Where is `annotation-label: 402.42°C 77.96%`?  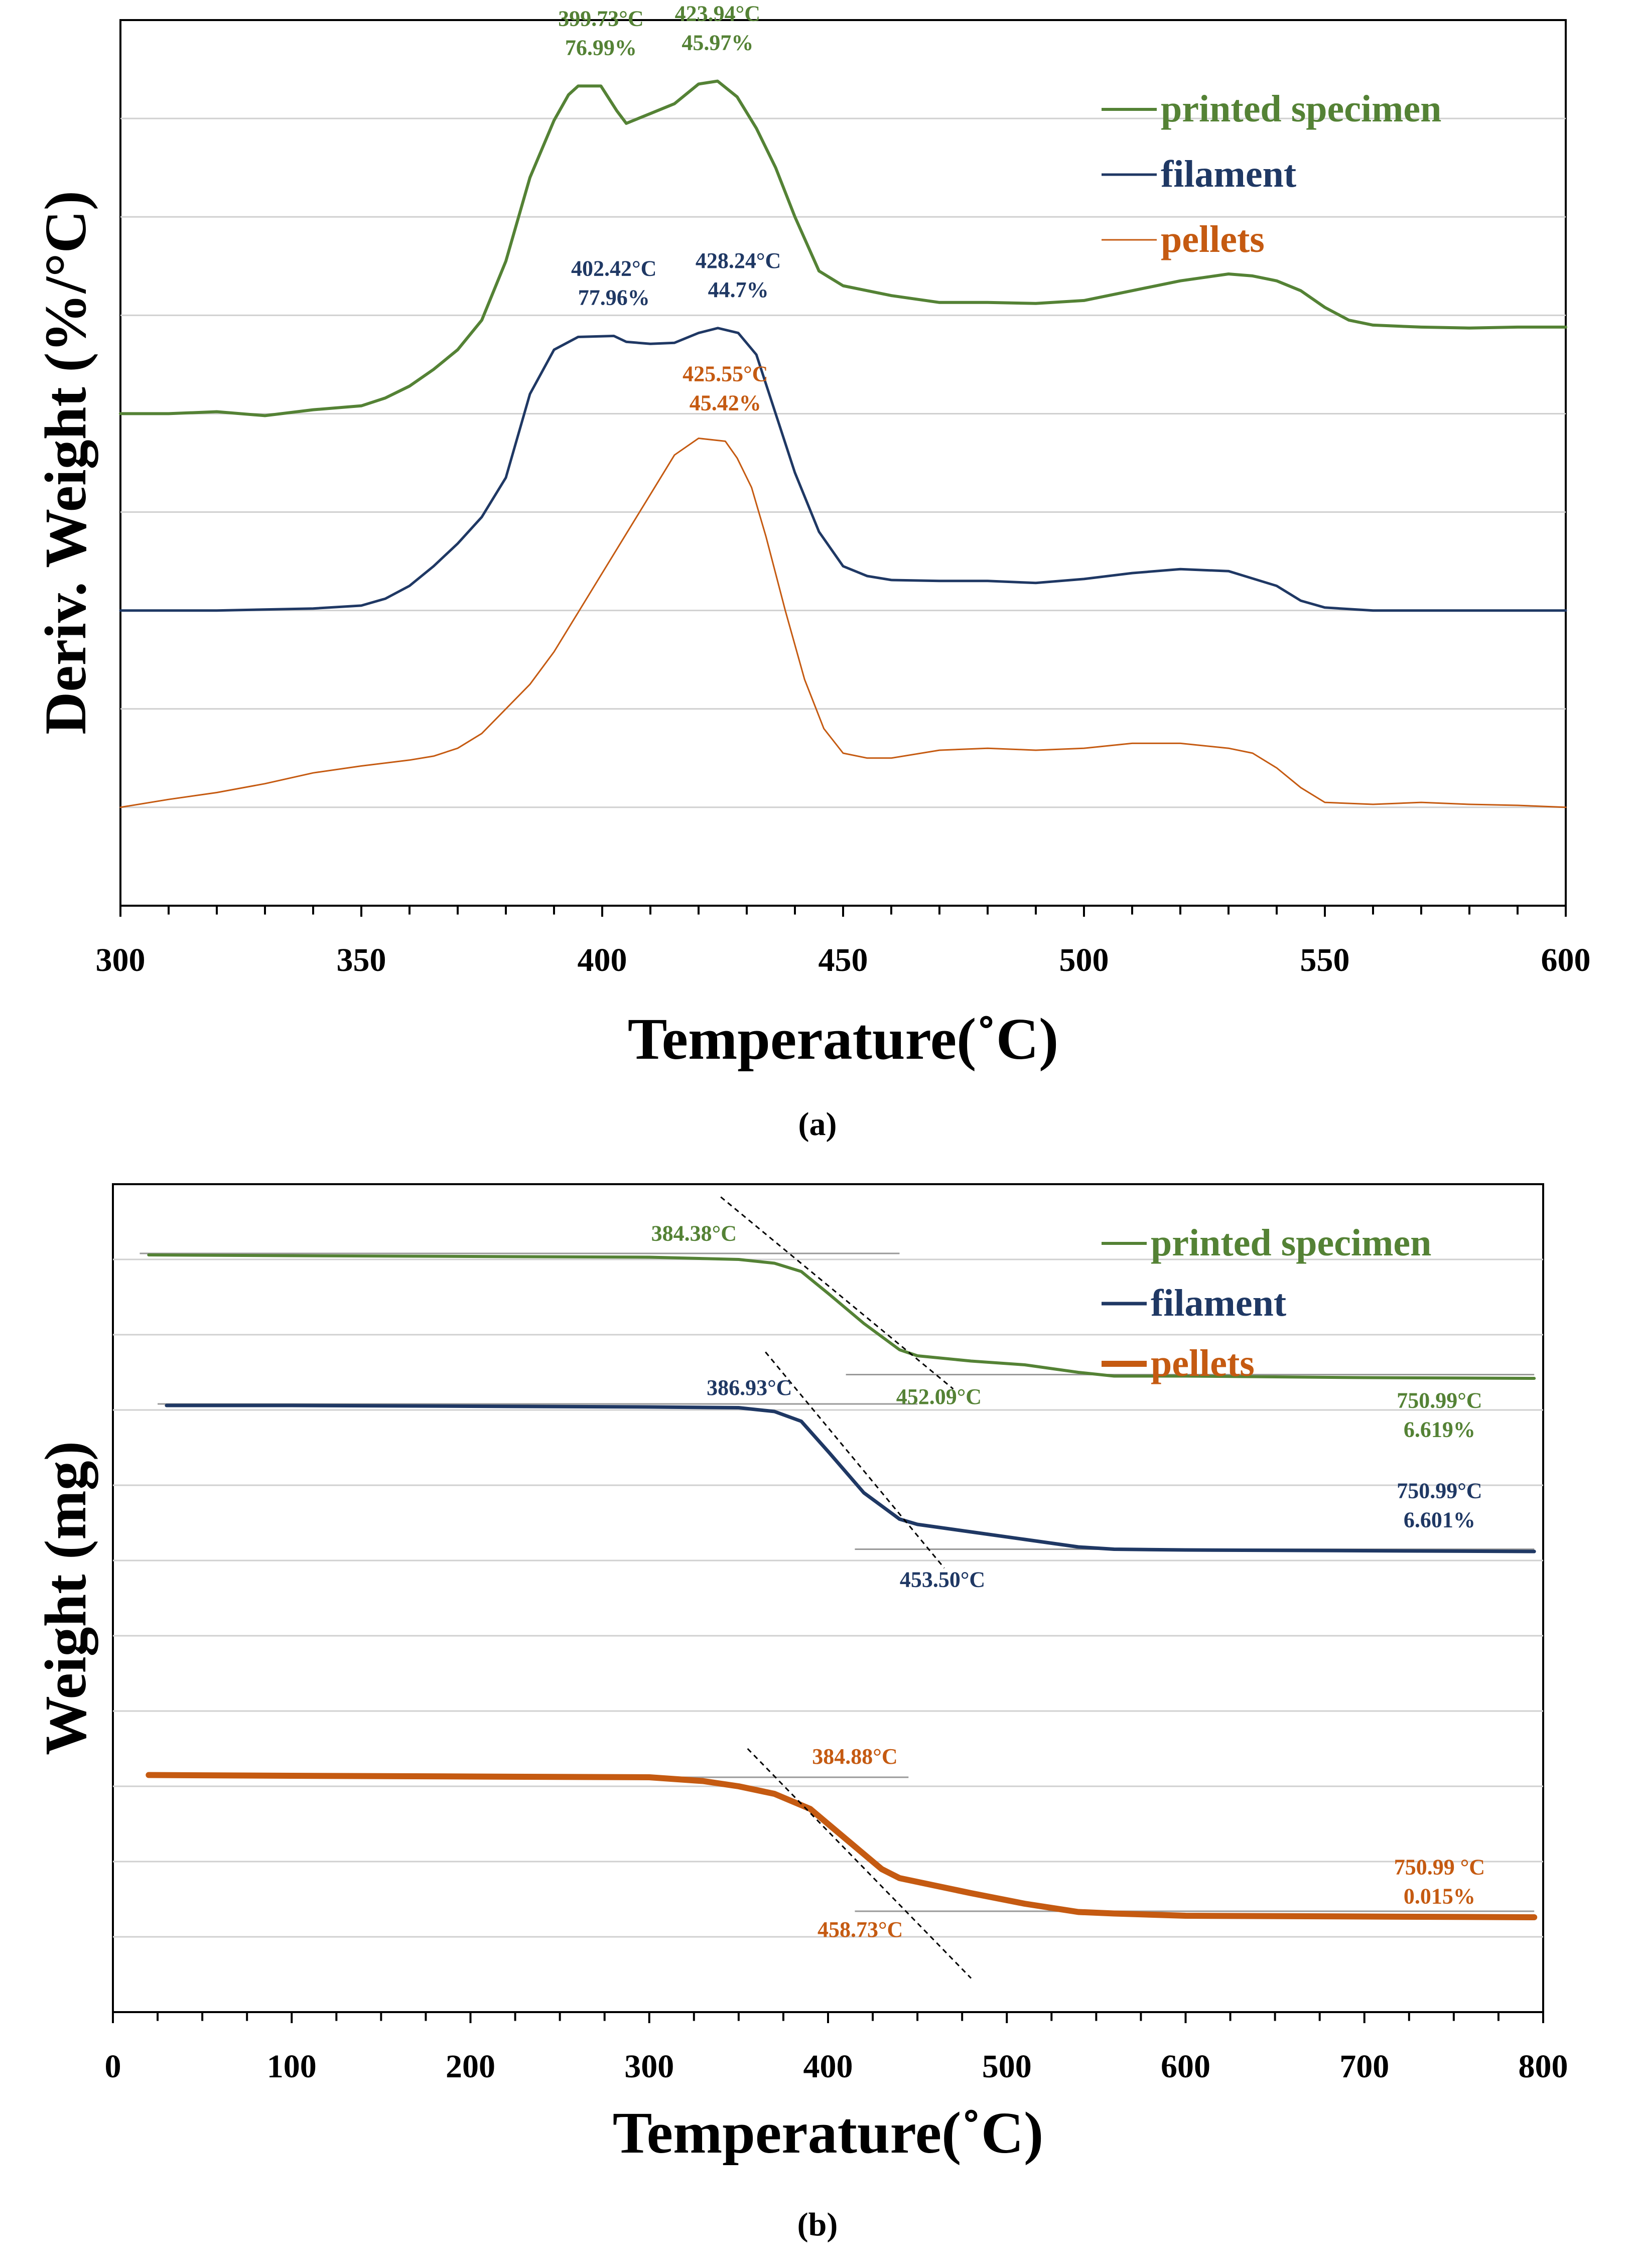 annotation-label: 402.42°C 77.96% is located at coordinates (613, 283).